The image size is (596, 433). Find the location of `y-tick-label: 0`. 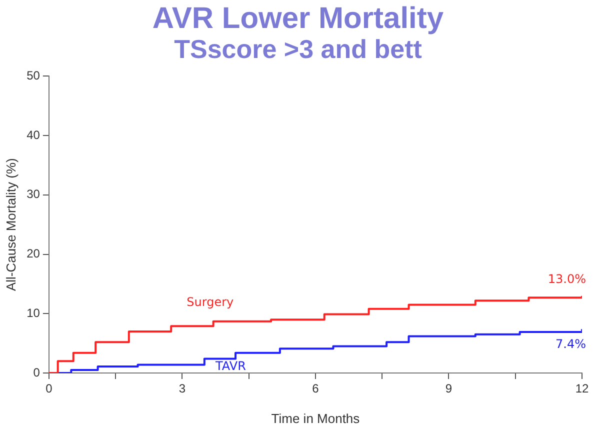

y-tick-label: 0 is located at coordinates (36, 372).